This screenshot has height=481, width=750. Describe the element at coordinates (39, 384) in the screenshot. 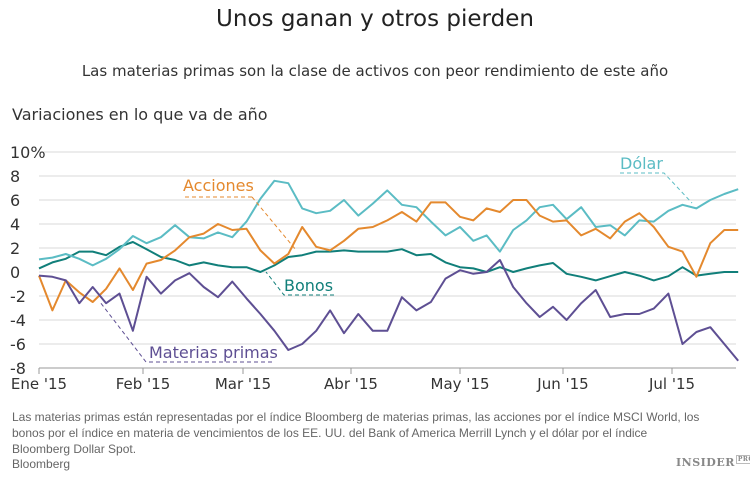

I see `x-tick-label: Ene '15` at that location.